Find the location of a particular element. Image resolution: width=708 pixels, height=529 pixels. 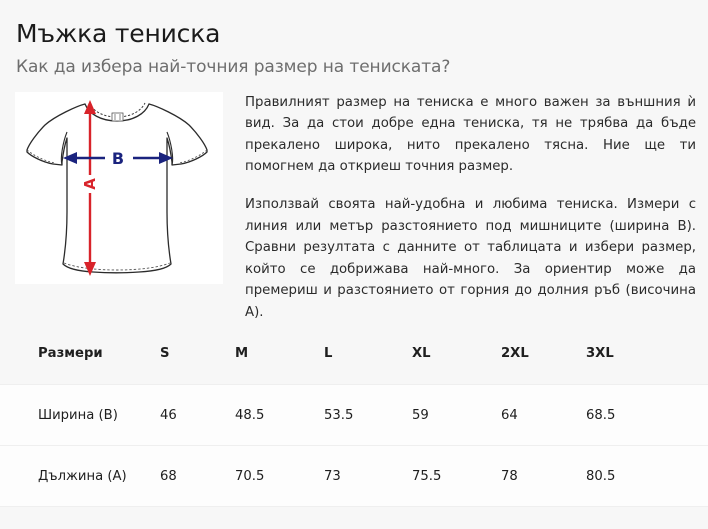

tshirt-measurement-svg: A B is located at coordinates (117, 187).